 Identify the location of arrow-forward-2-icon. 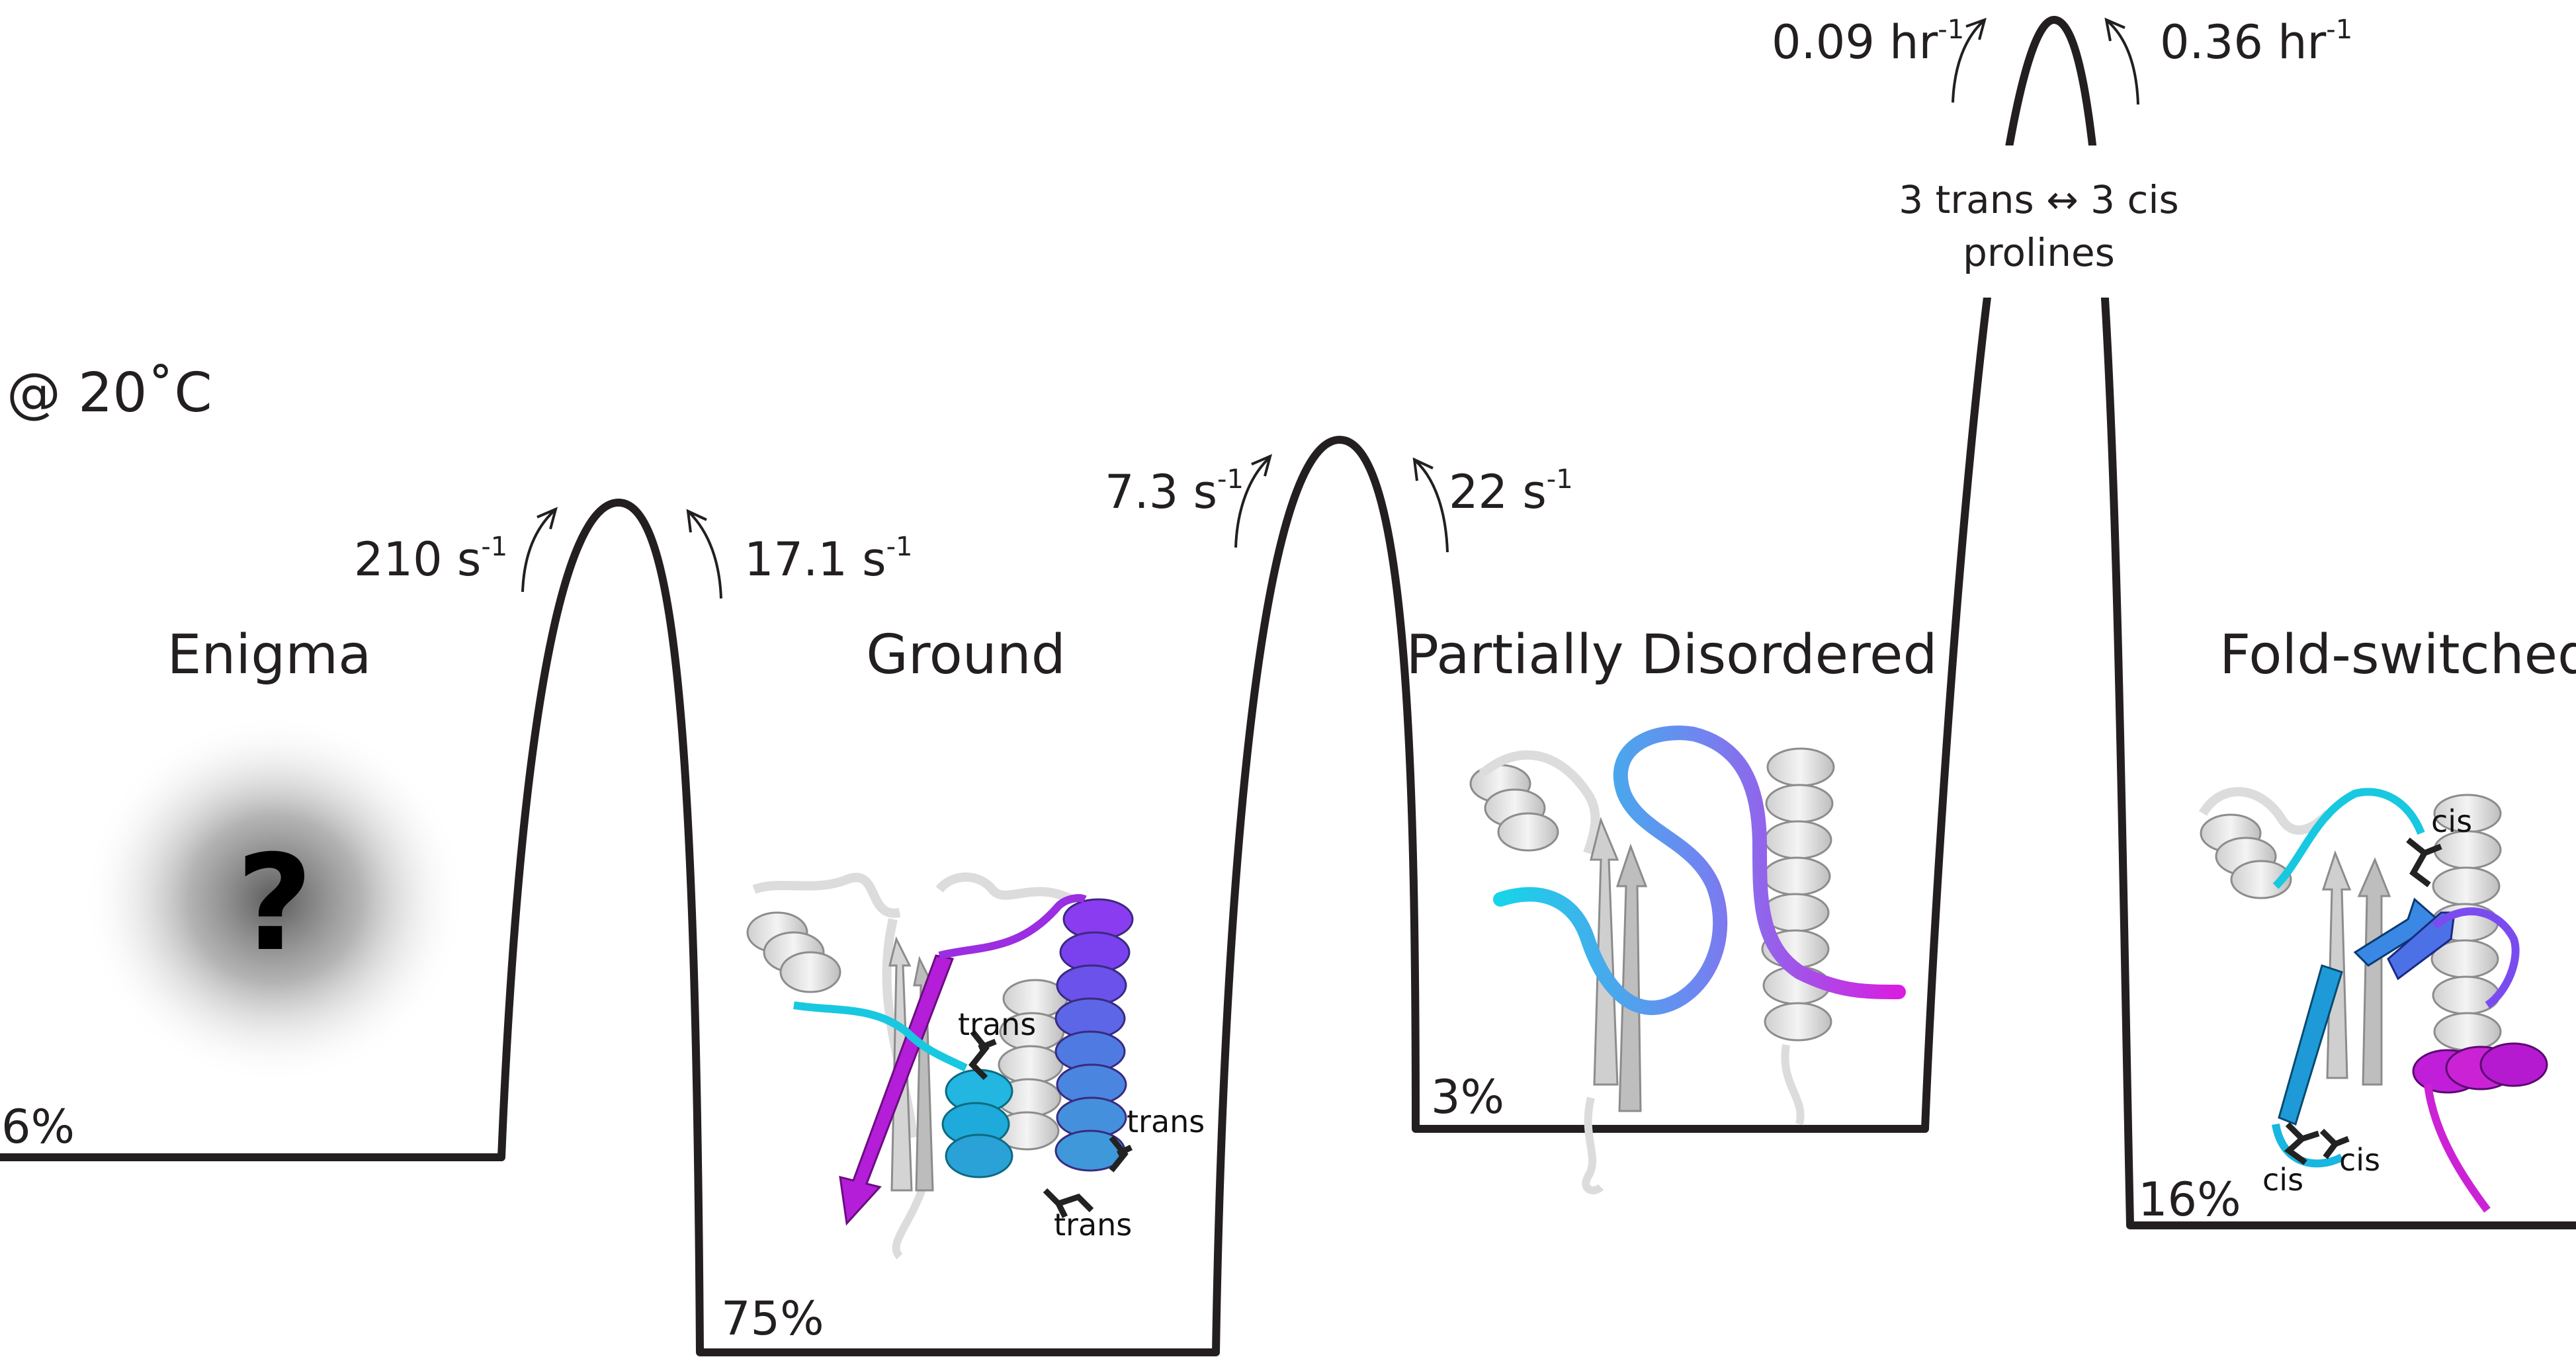
(1252, 503).